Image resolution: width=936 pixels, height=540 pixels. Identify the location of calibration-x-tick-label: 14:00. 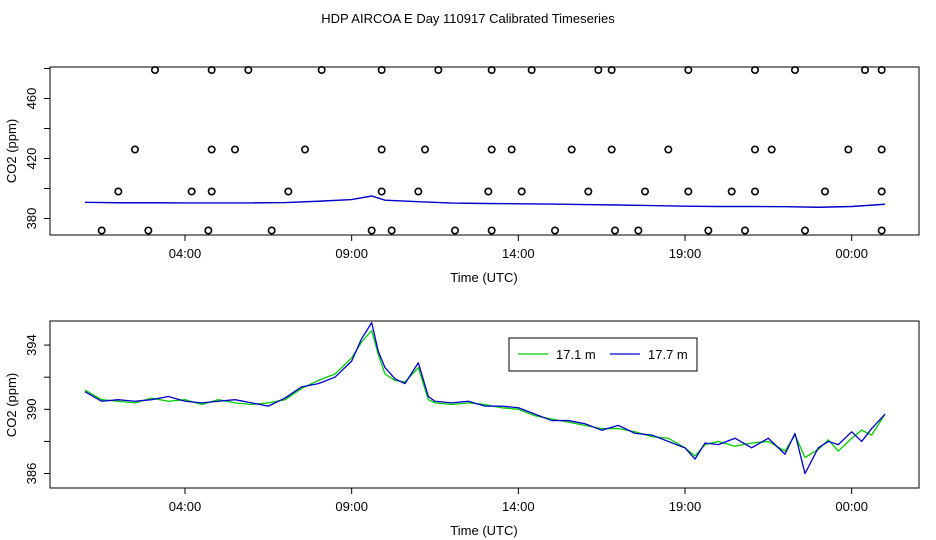
(518, 253).